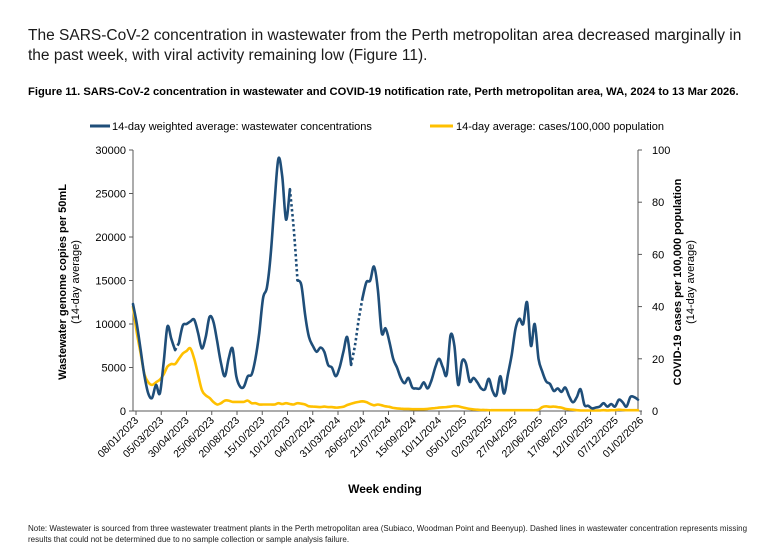  What do you see at coordinates (123, 412) in the screenshot?
I see `y-left-tick-label: 0` at bounding box center [123, 412].